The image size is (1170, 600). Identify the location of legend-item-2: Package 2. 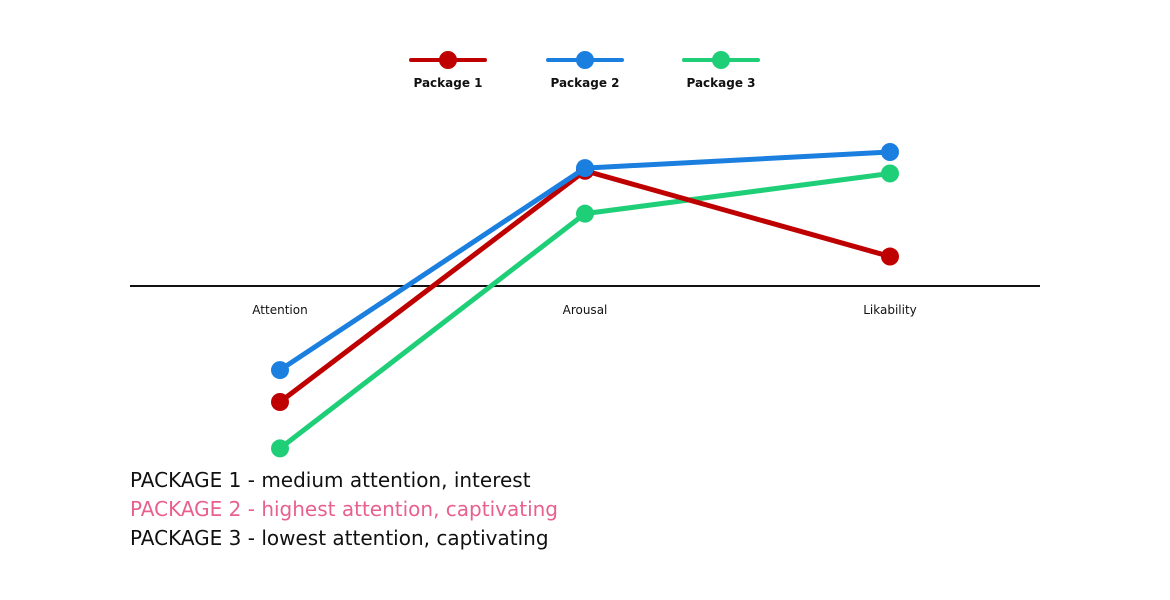
(585, 70).